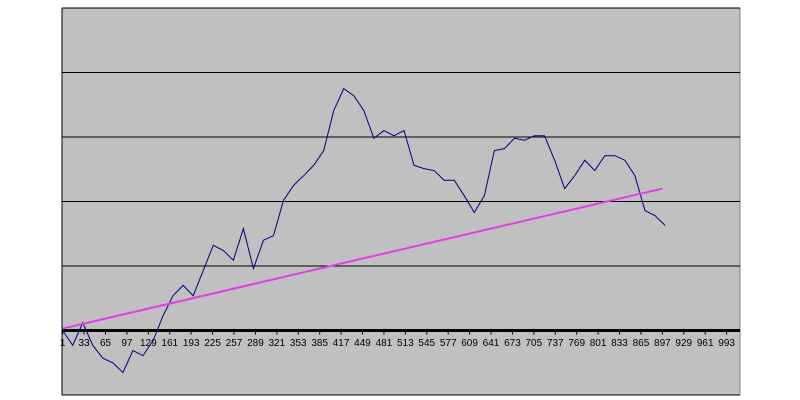  Describe the element at coordinates (298, 343) in the screenshot. I see `x-tick-label: 353` at that location.